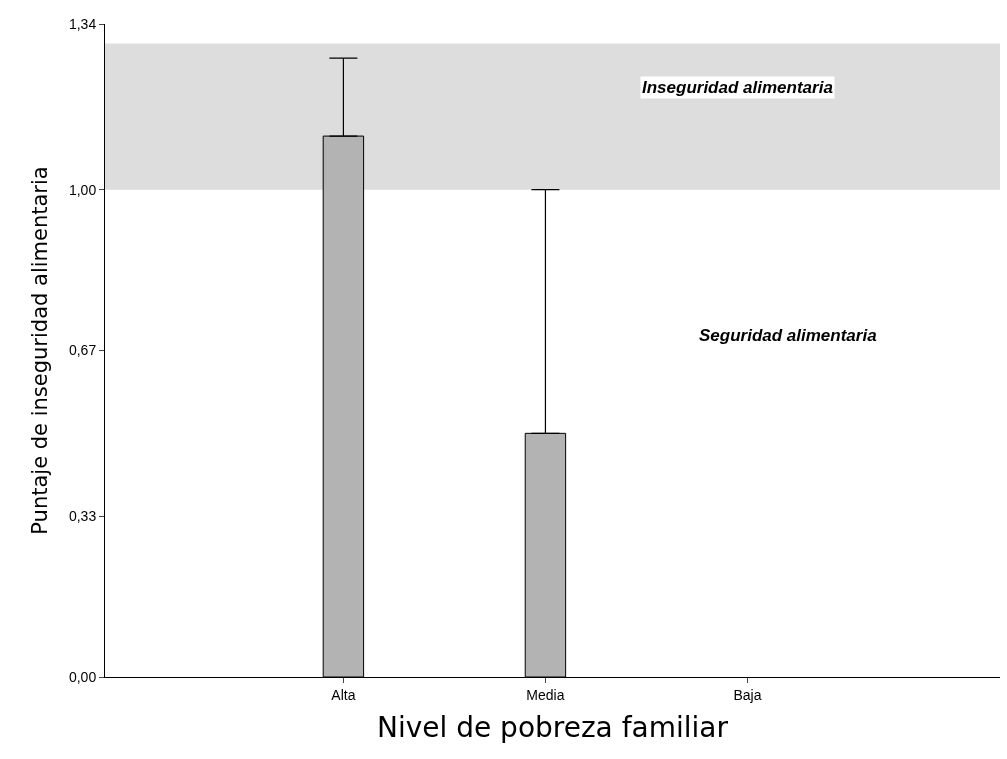 The image size is (1007, 759). What do you see at coordinates (747, 694) in the screenshot?
I see `x-tick-label: Baja` at bounding box center [747, 694].